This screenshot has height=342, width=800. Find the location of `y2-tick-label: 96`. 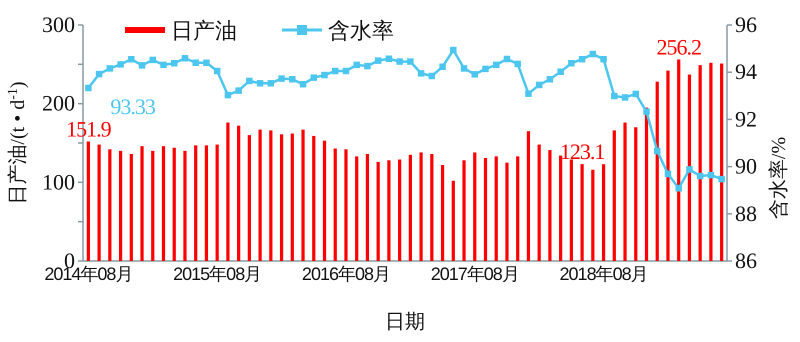

y2-tick-label: 96 is located at coordinates (746, 25).